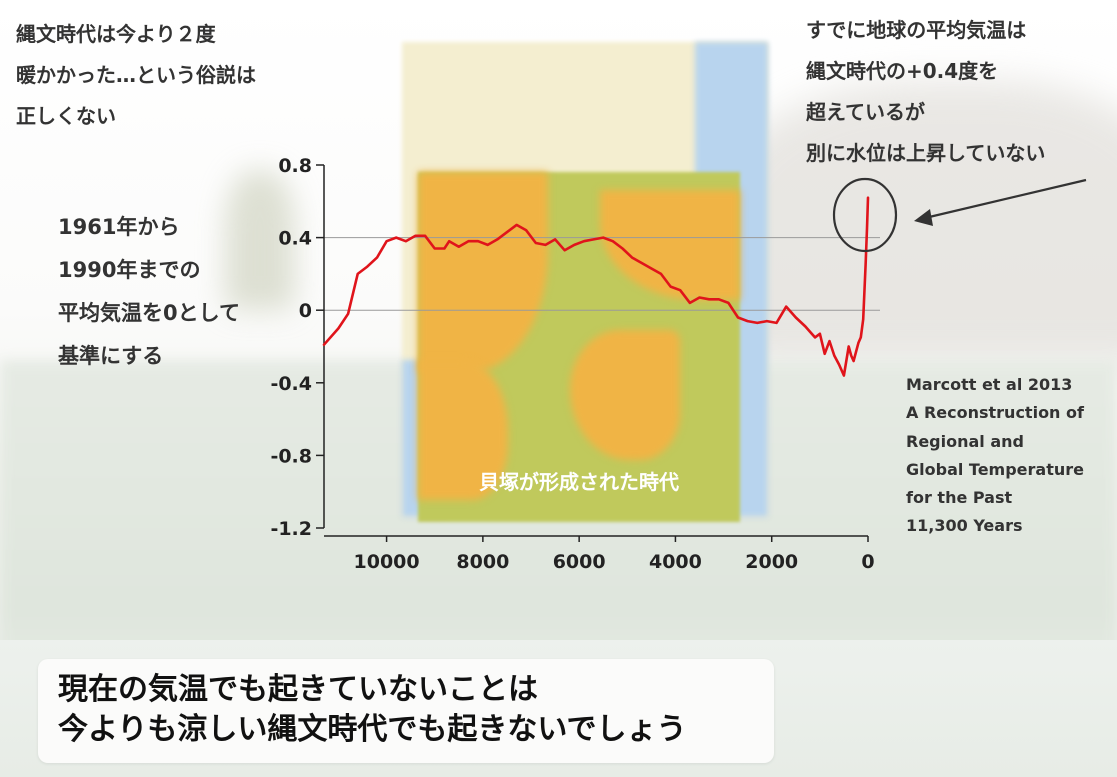 Image resolution: width=1117 pixels, height=777 pixels. Describe the element at coordinates (387, 562) in the screenshot. I see `x-tick-label: 10000` at that location.